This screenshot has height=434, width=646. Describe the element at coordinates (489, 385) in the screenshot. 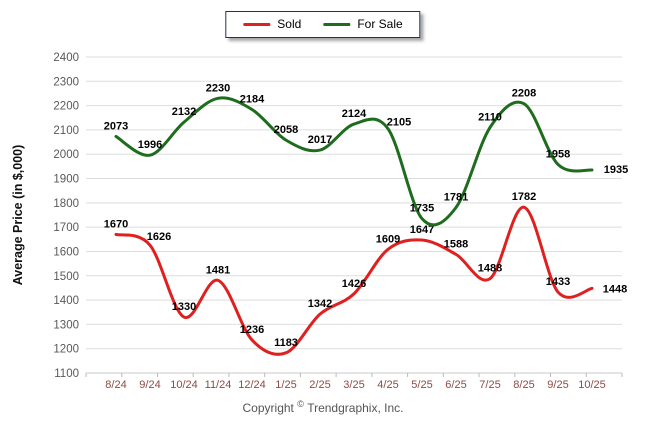

I see `x-axis-tick-label: 7/25` at that location.